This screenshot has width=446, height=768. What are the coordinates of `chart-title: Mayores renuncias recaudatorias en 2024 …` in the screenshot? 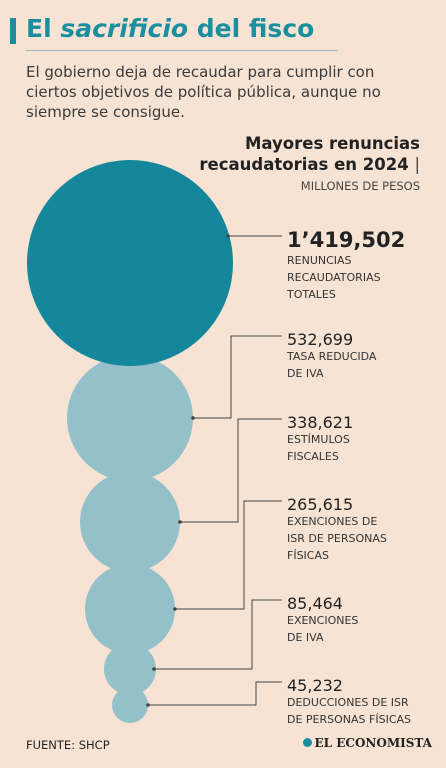 It's located at (309, 154).